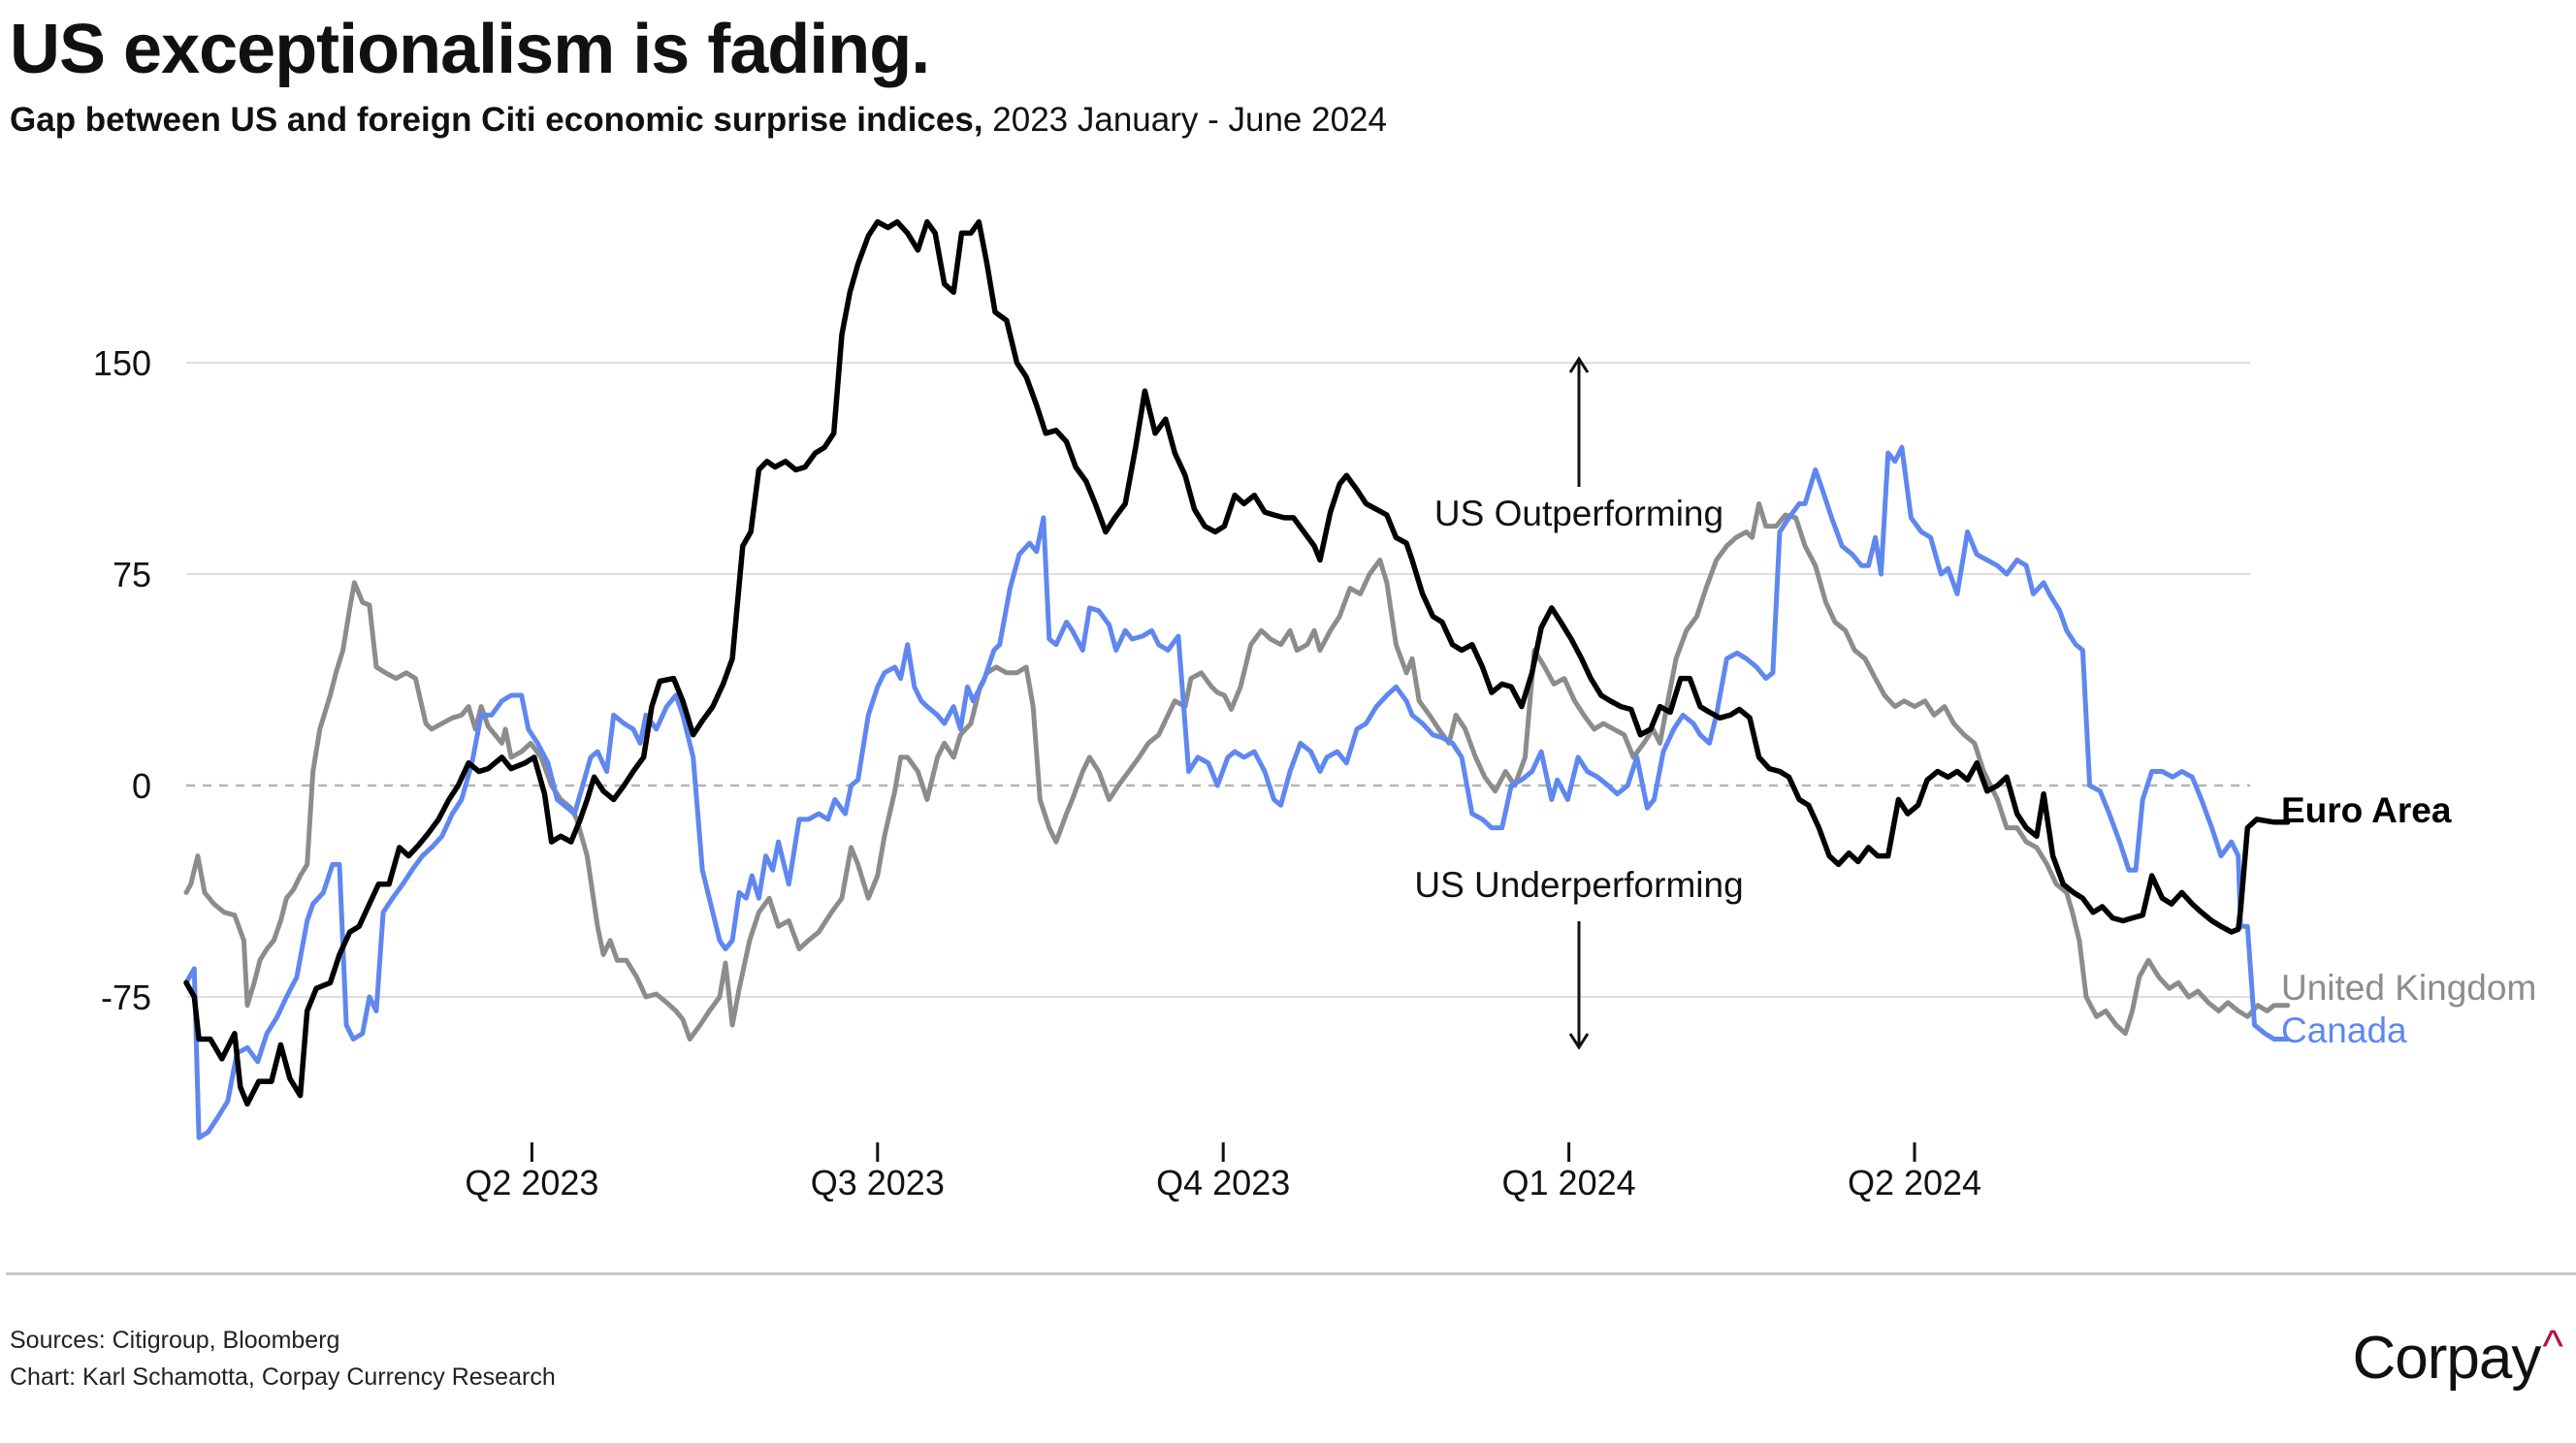 This screenshot has height=1443, width=2576. Describe the element at coordinates (122, 363) in the screenshot. I see `y-tick-label: 150` at that location.